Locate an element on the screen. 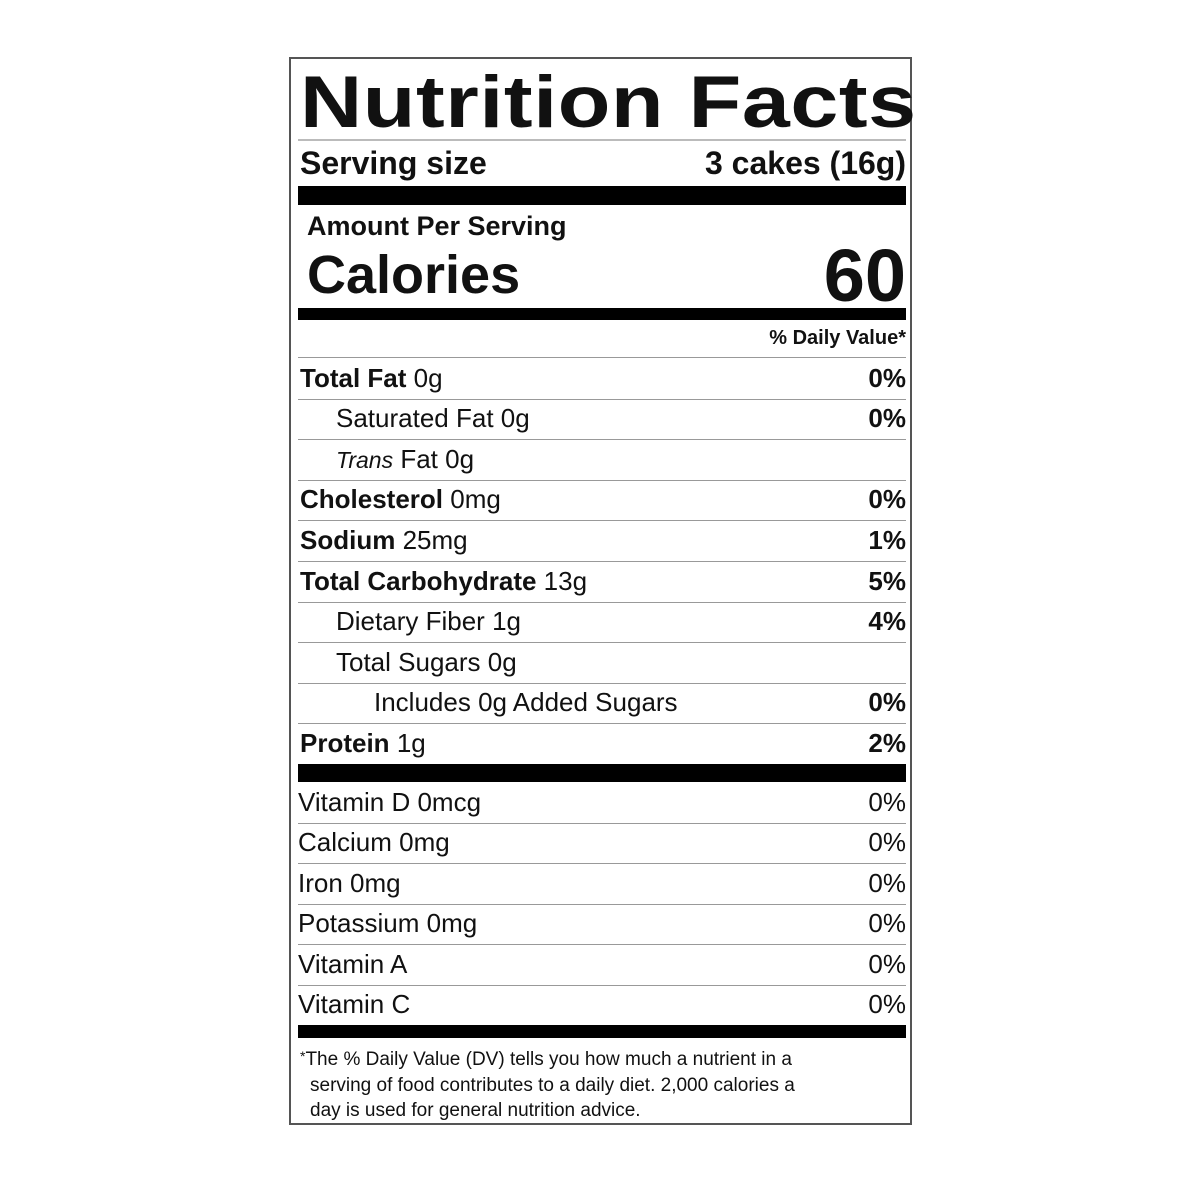 The image size is (1200, 1200). vitamin-row: Potassium 0mg 0% is located at coordinates (602, 924).